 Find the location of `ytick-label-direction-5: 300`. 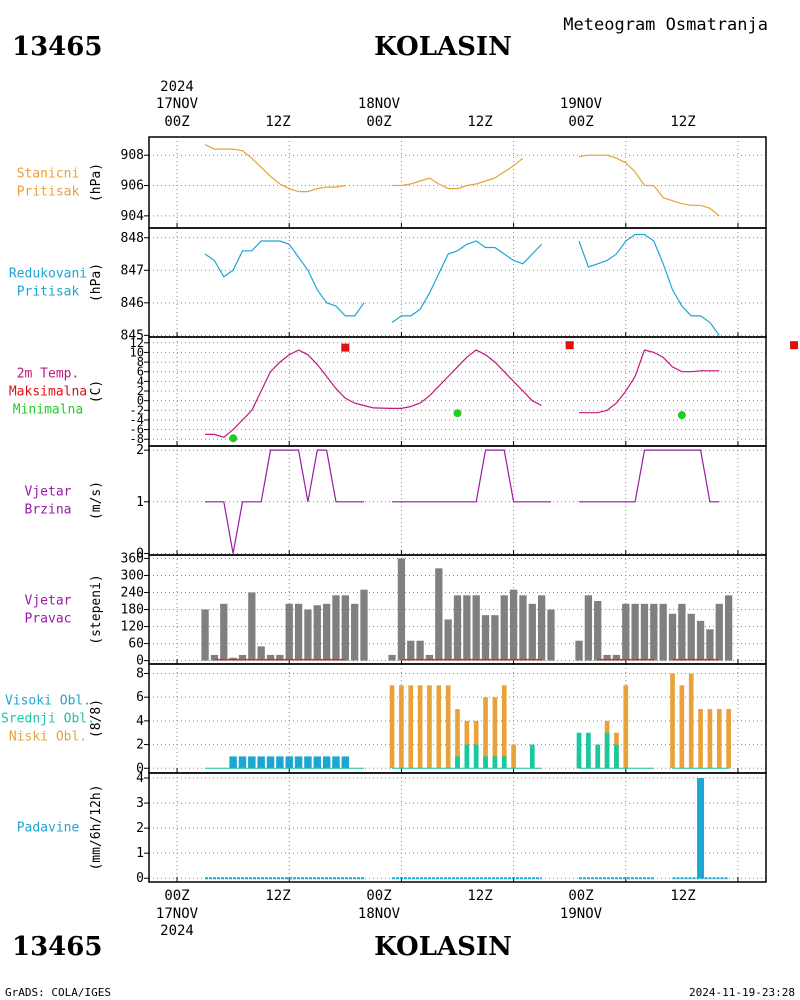

ytick-label-direction-5: 300 is located at coordinates (132, 575).